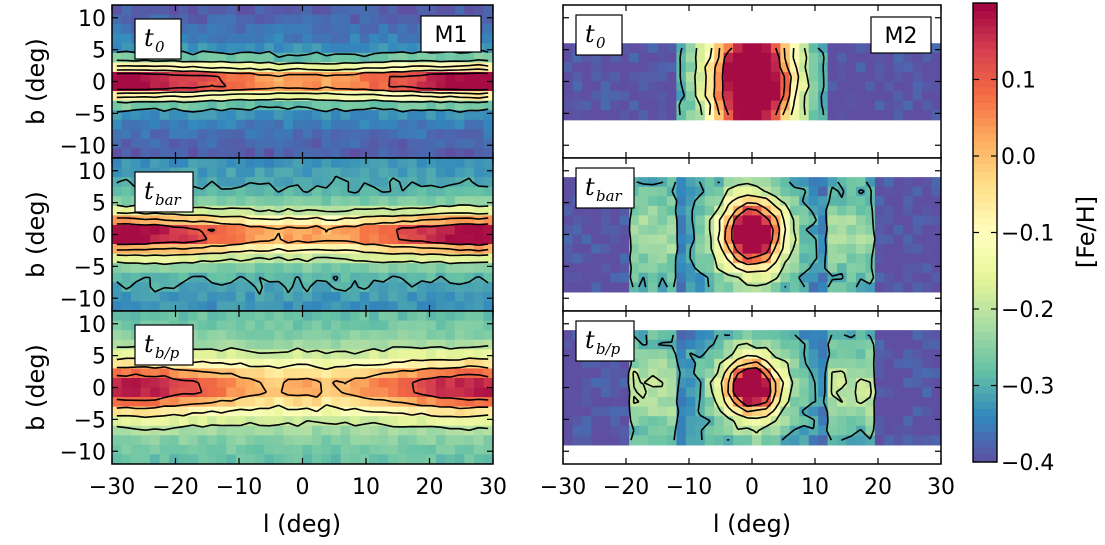 The height and width of the screenshot is (545, 1105). What do you see at coordinates (302, 524) in the screenshot?
I see `x-axis-label-left: l (deg)` at bounding box center [302, 524].